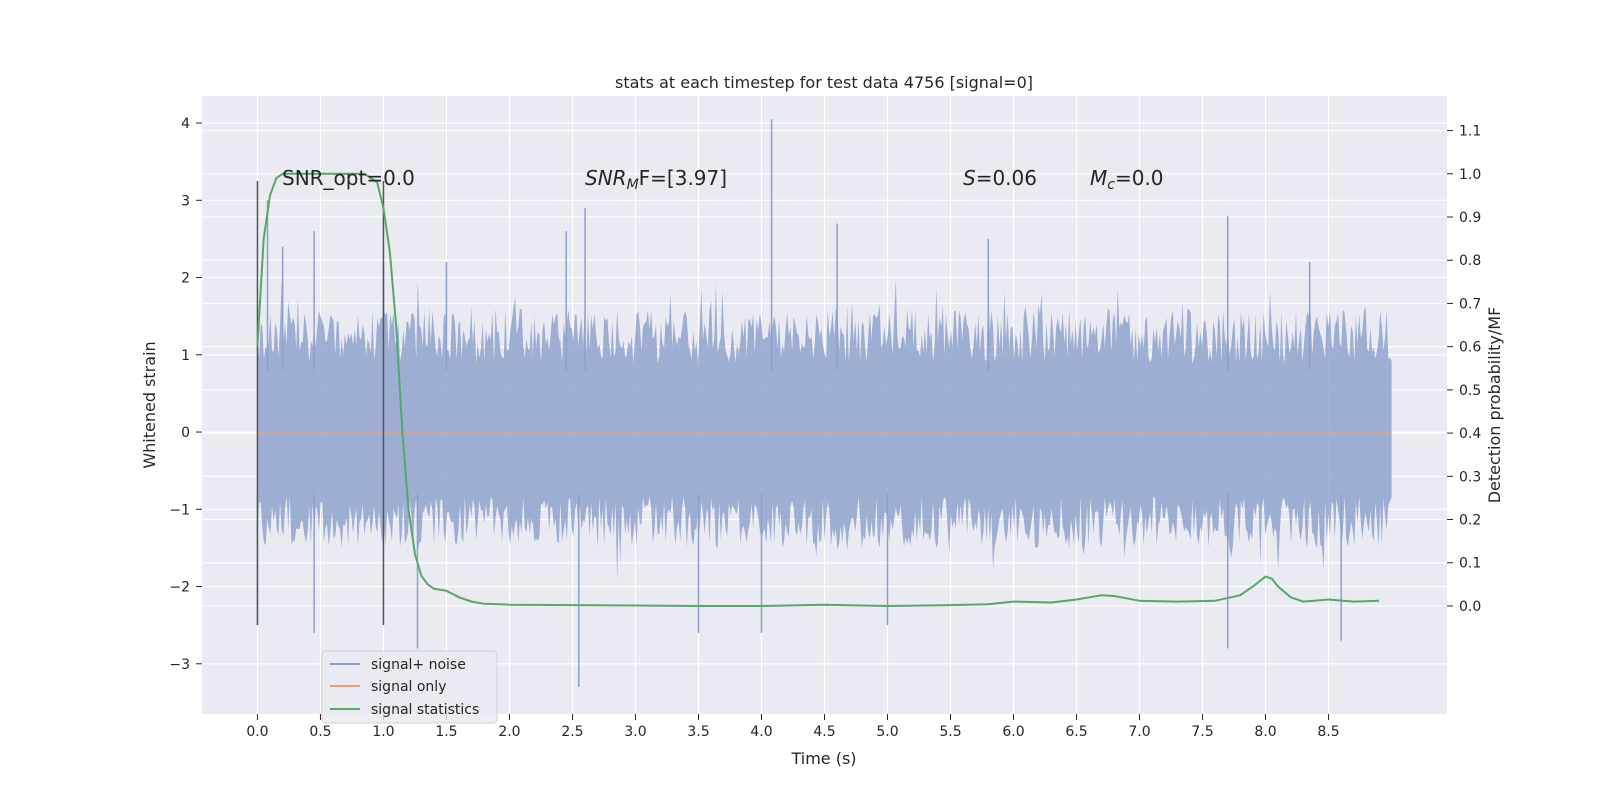  I want to click on x-tick-label: 6.0, so click(1013, 732).